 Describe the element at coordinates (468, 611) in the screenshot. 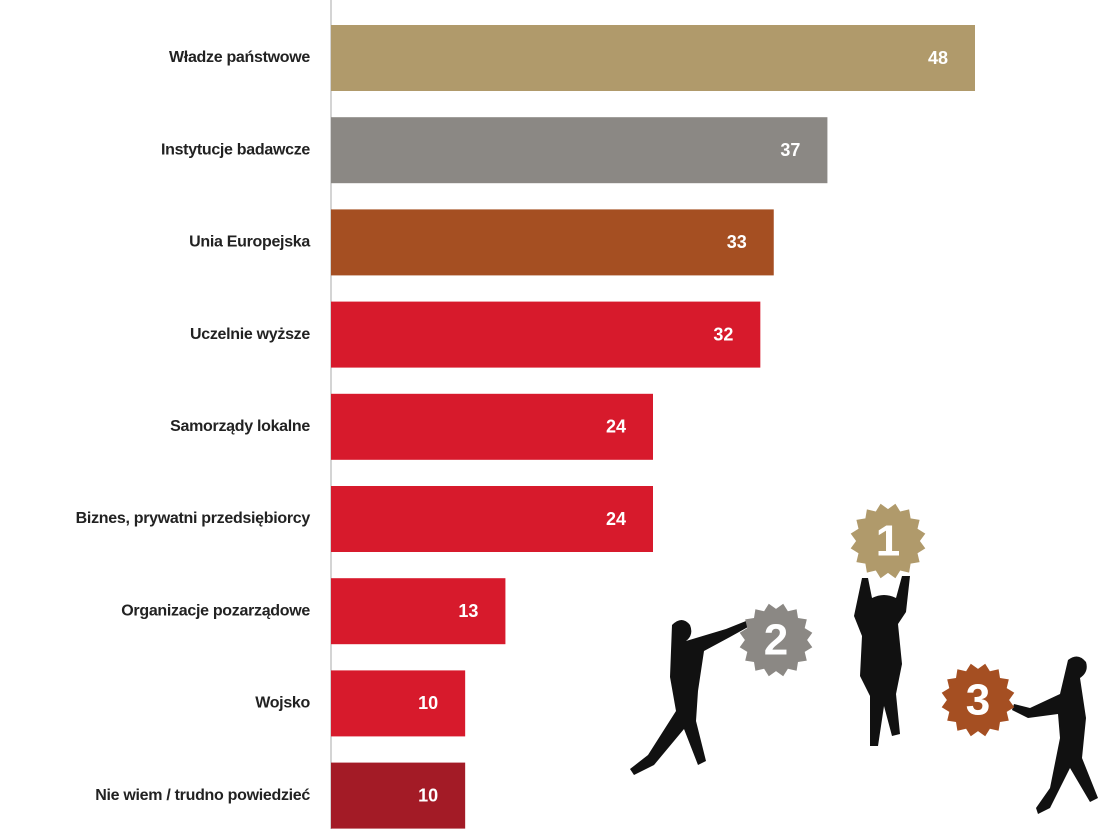

I see `value-label: 13` at that location.